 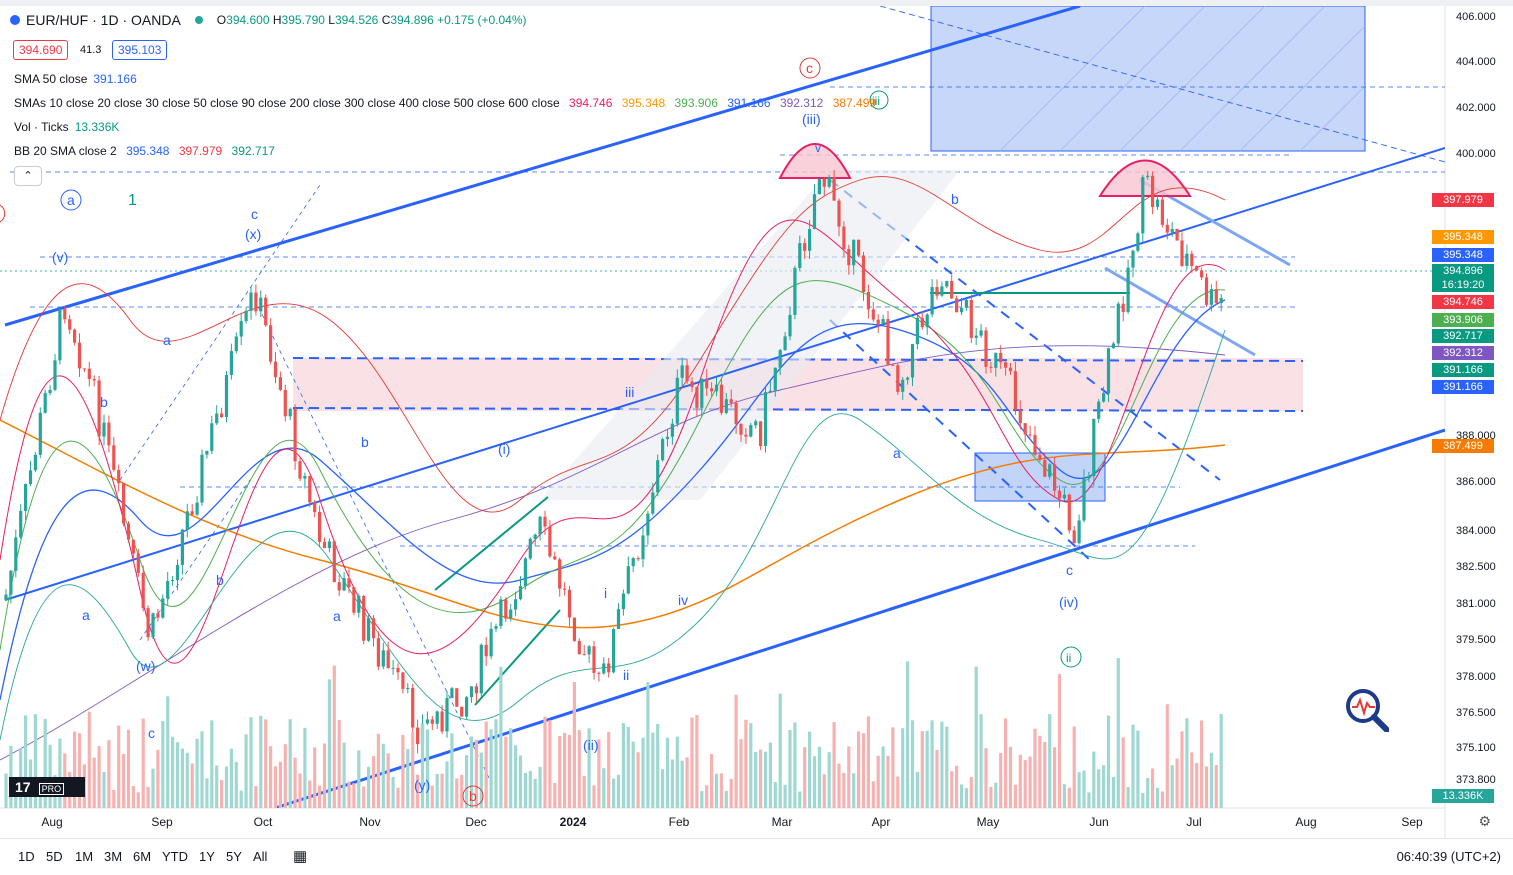 I want to click on settings-gear-icon: ⚙, so click(x=1484, y=821).